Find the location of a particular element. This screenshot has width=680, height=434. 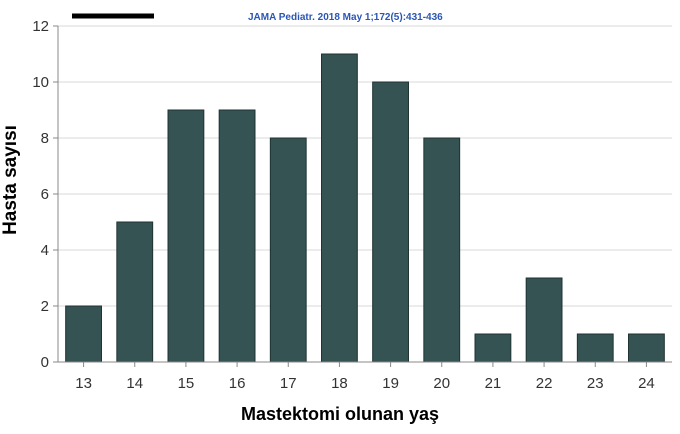

x-axis-label: Mastektomi olunan yaş is located at coordinates (340, 414).